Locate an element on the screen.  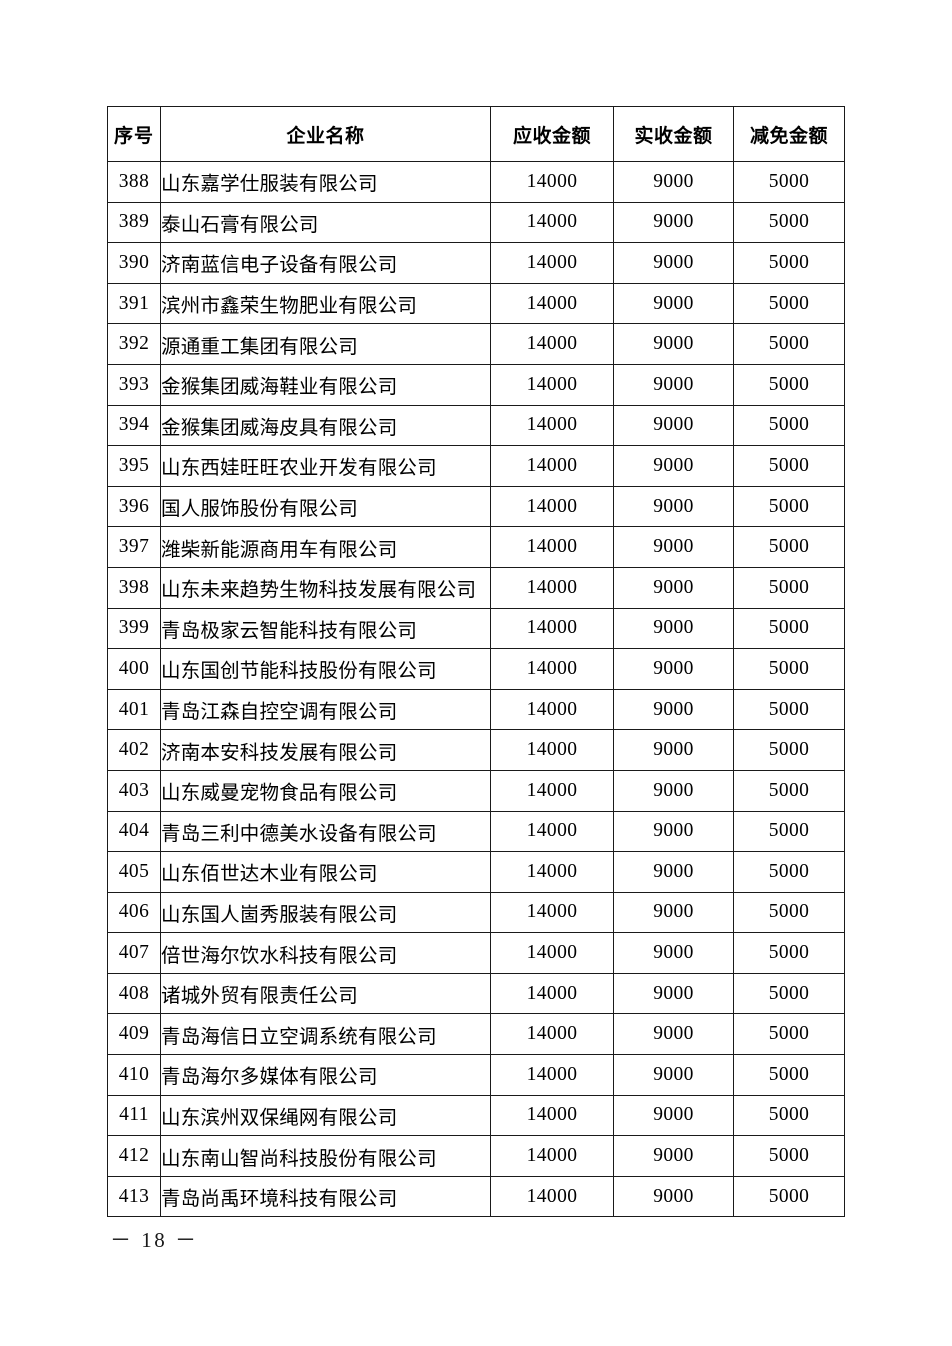
cell-sequence: 411 is located at coordinates (134, 1115).